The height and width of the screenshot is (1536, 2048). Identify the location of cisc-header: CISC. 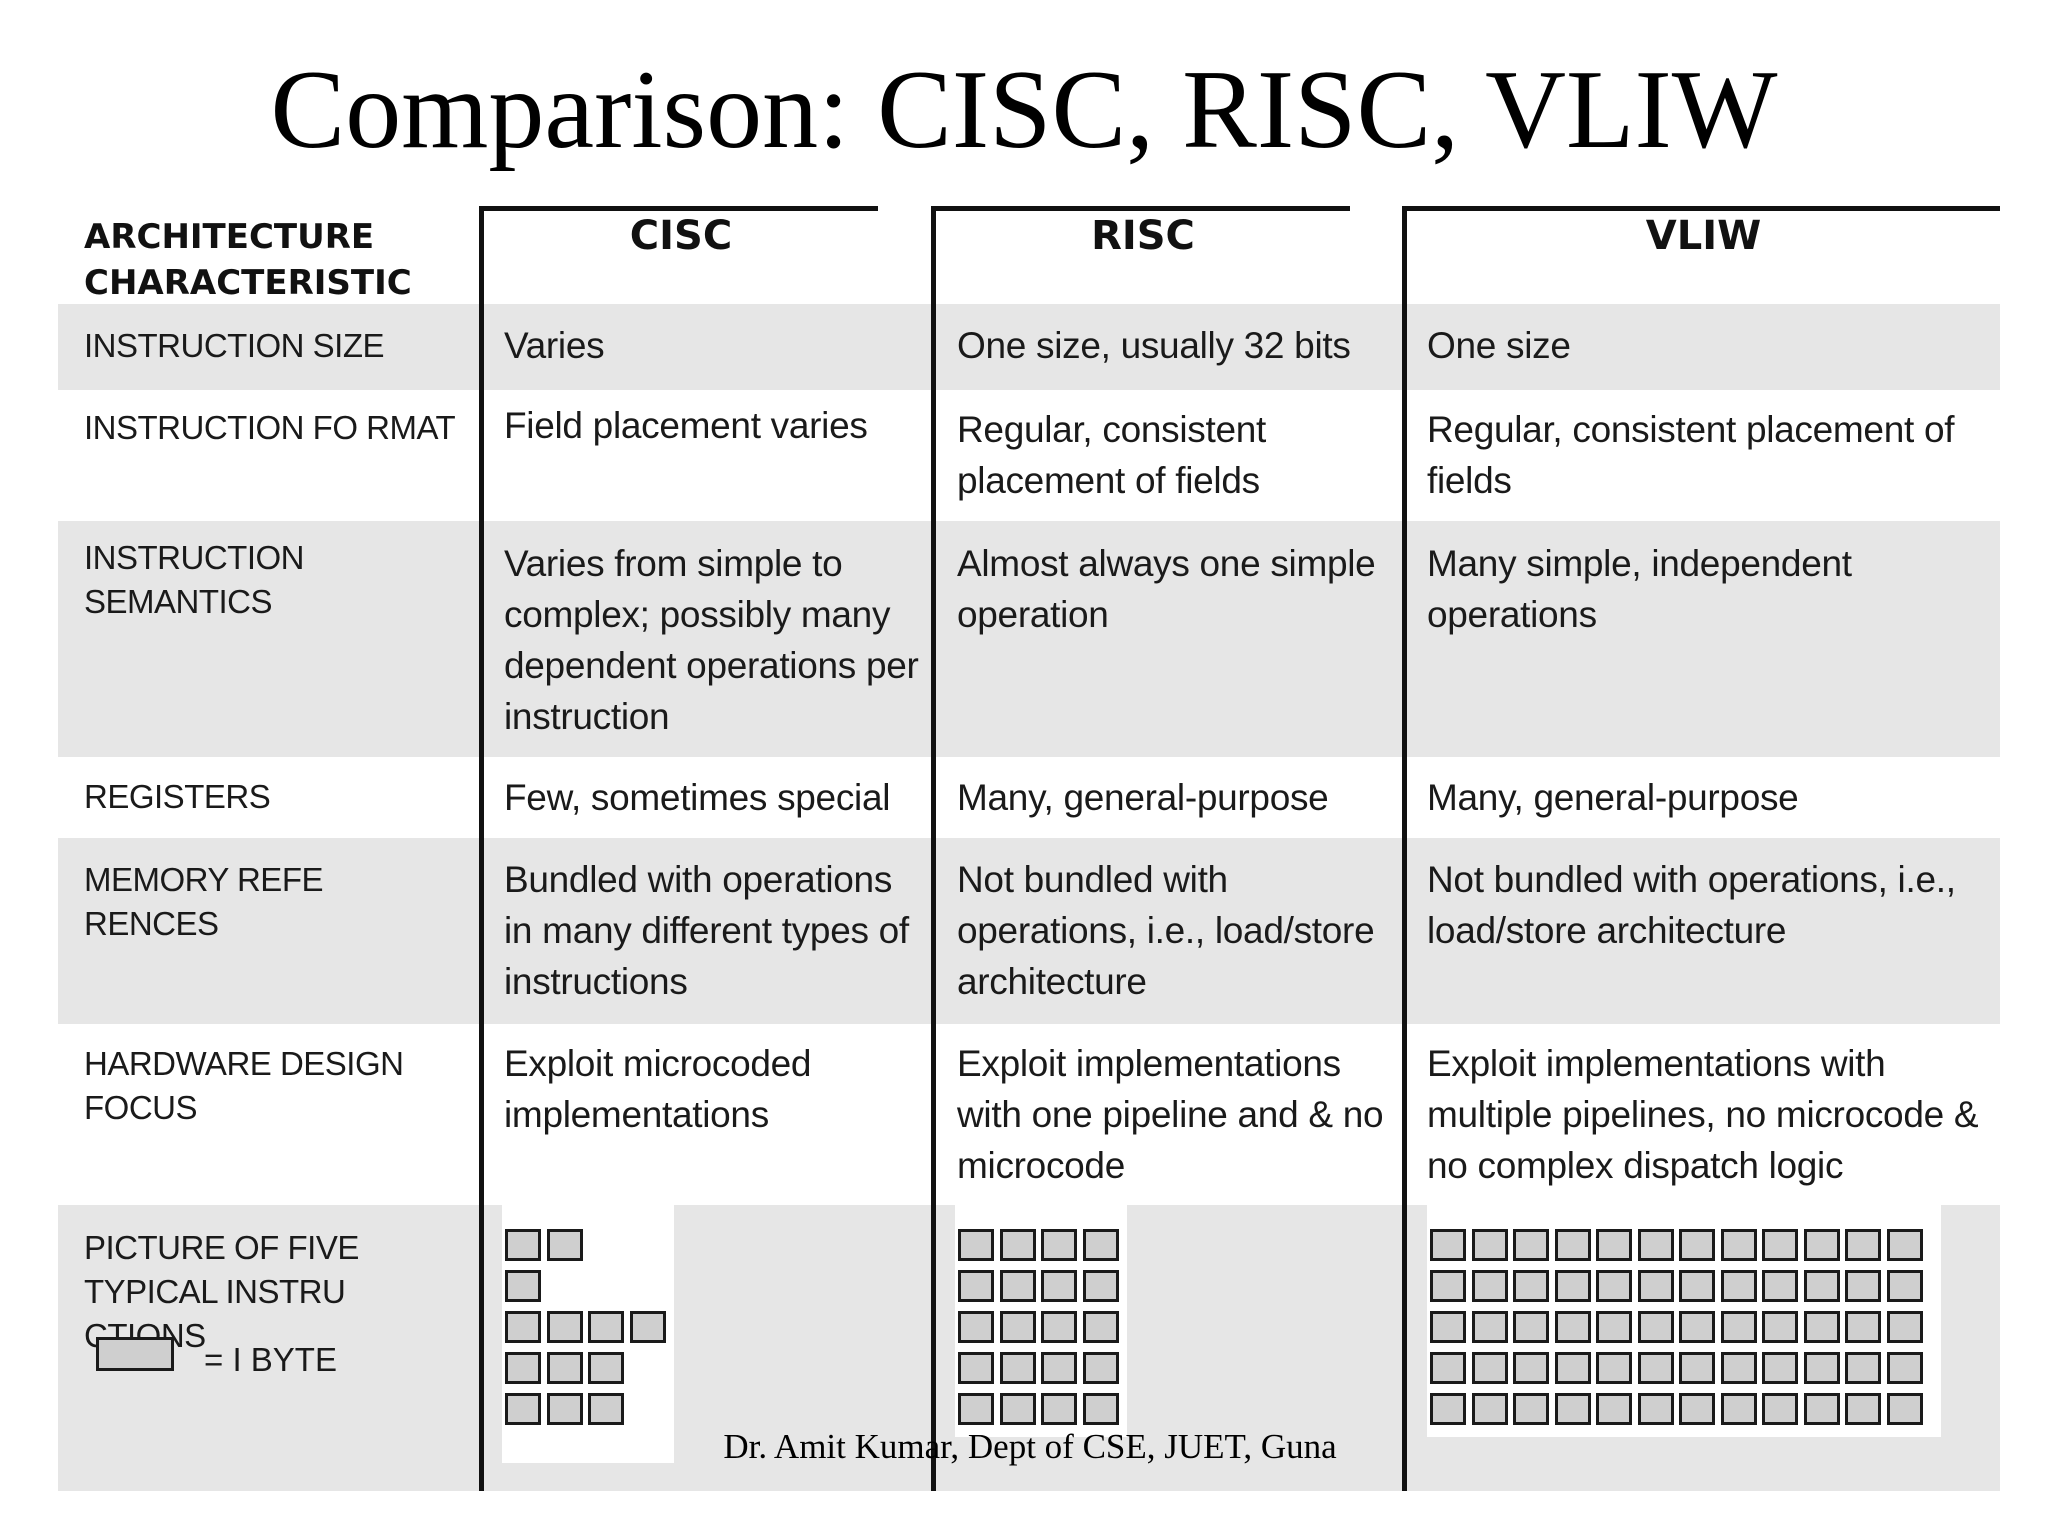
(681, 236).